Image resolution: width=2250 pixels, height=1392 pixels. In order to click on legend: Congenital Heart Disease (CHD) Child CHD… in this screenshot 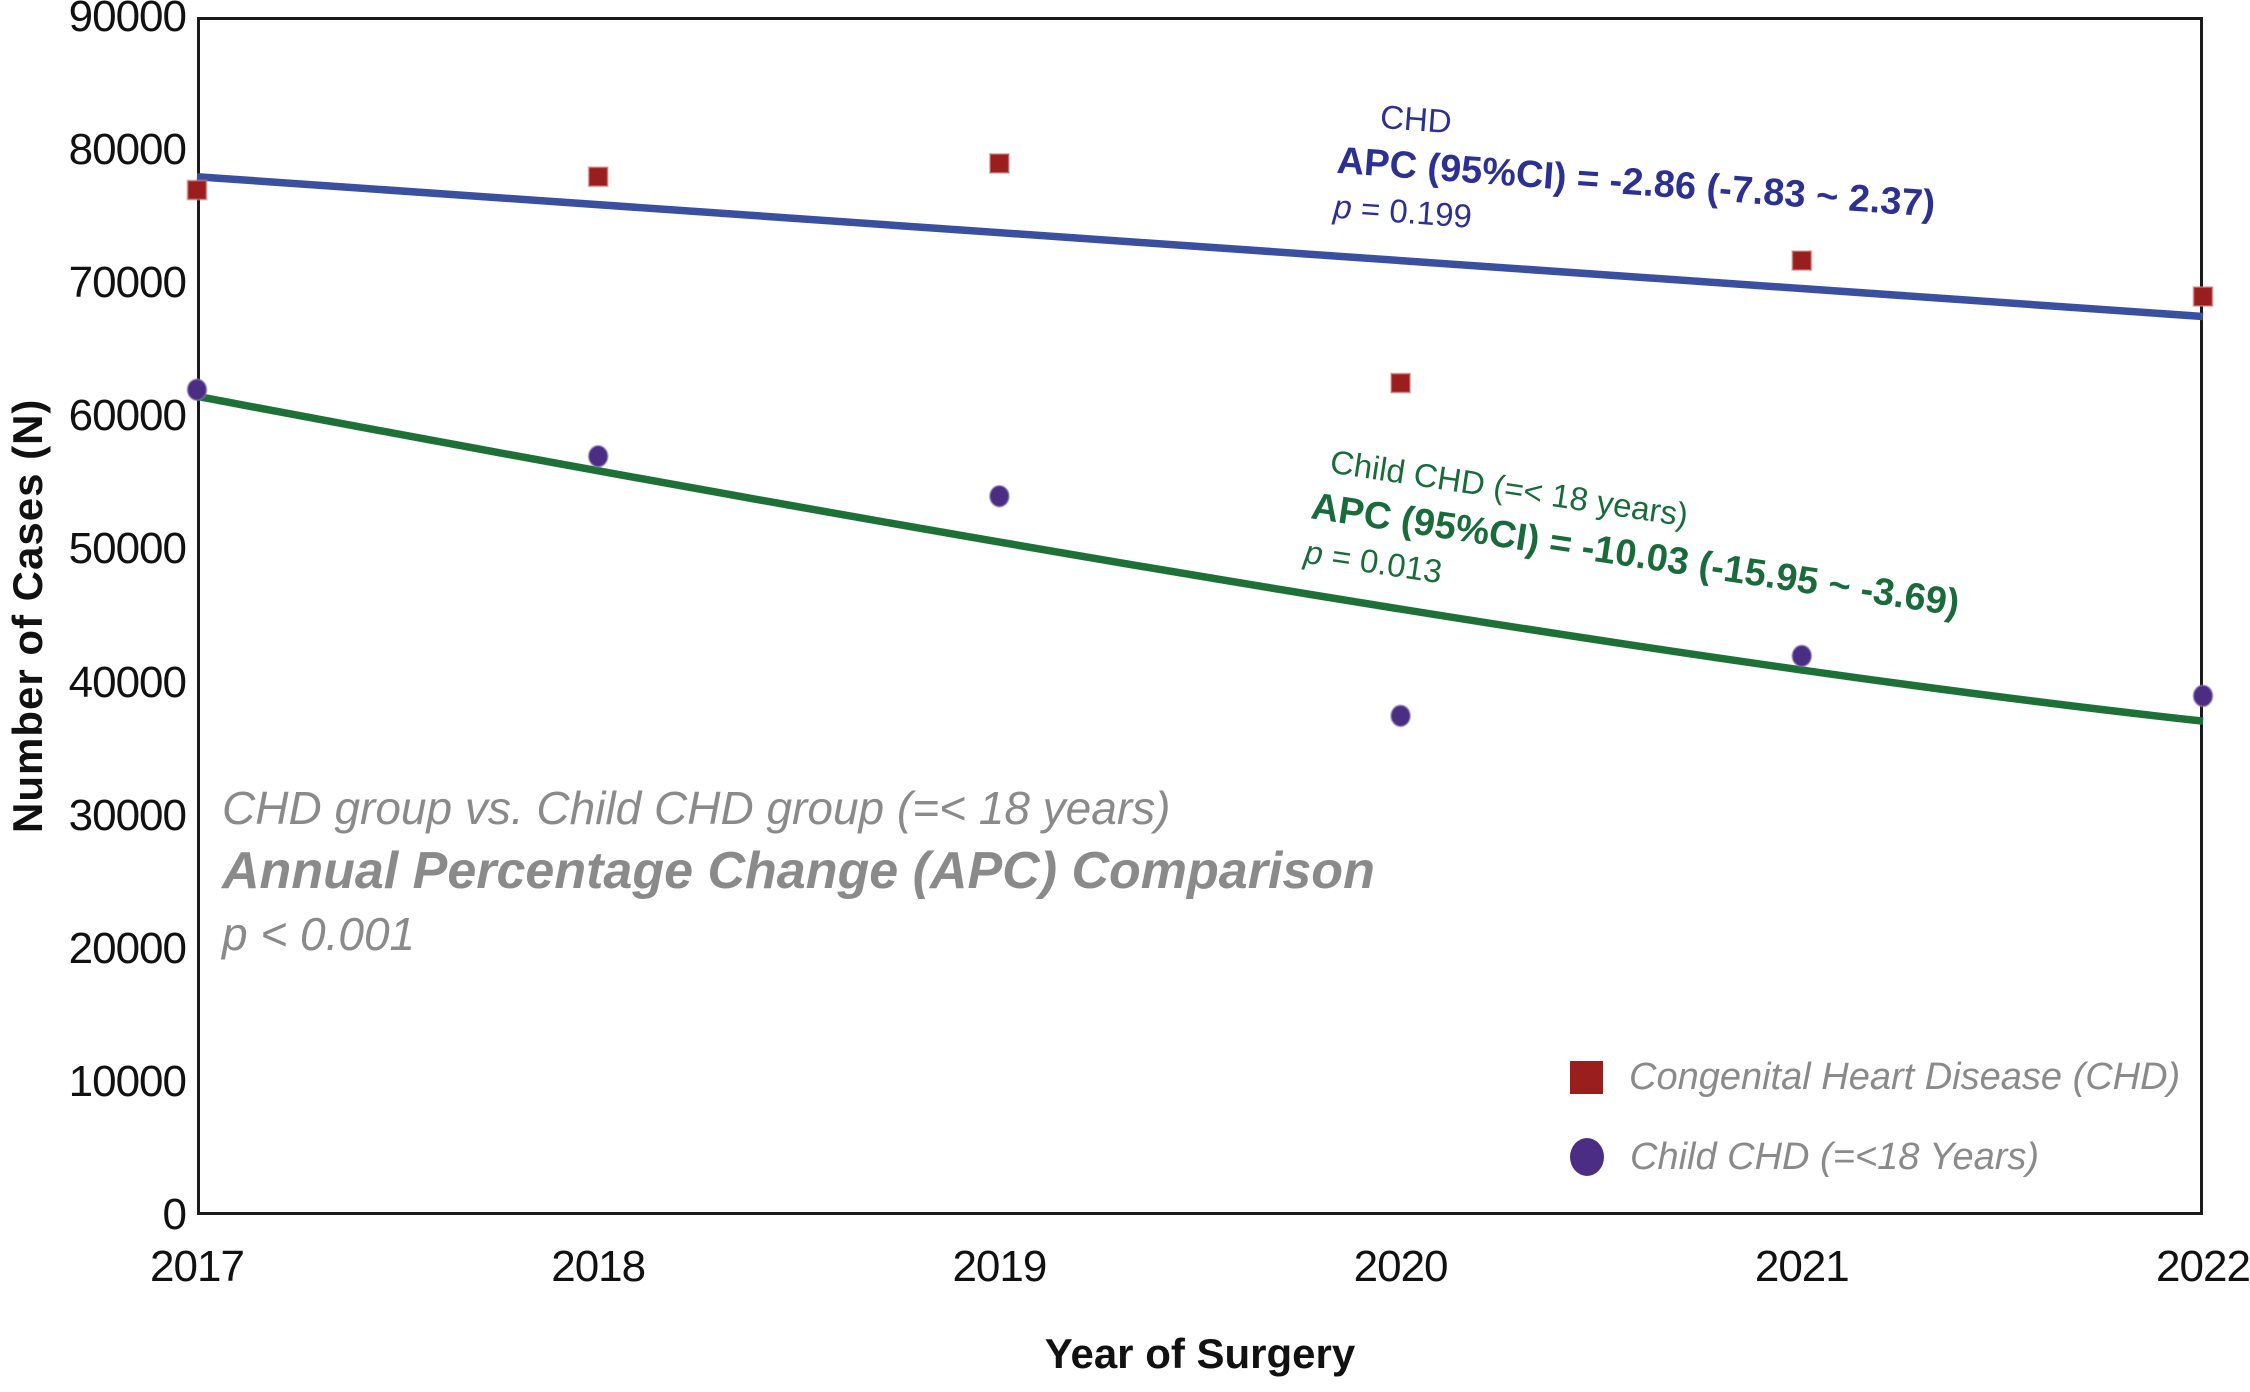, I will do `click(1875, 1134)`.